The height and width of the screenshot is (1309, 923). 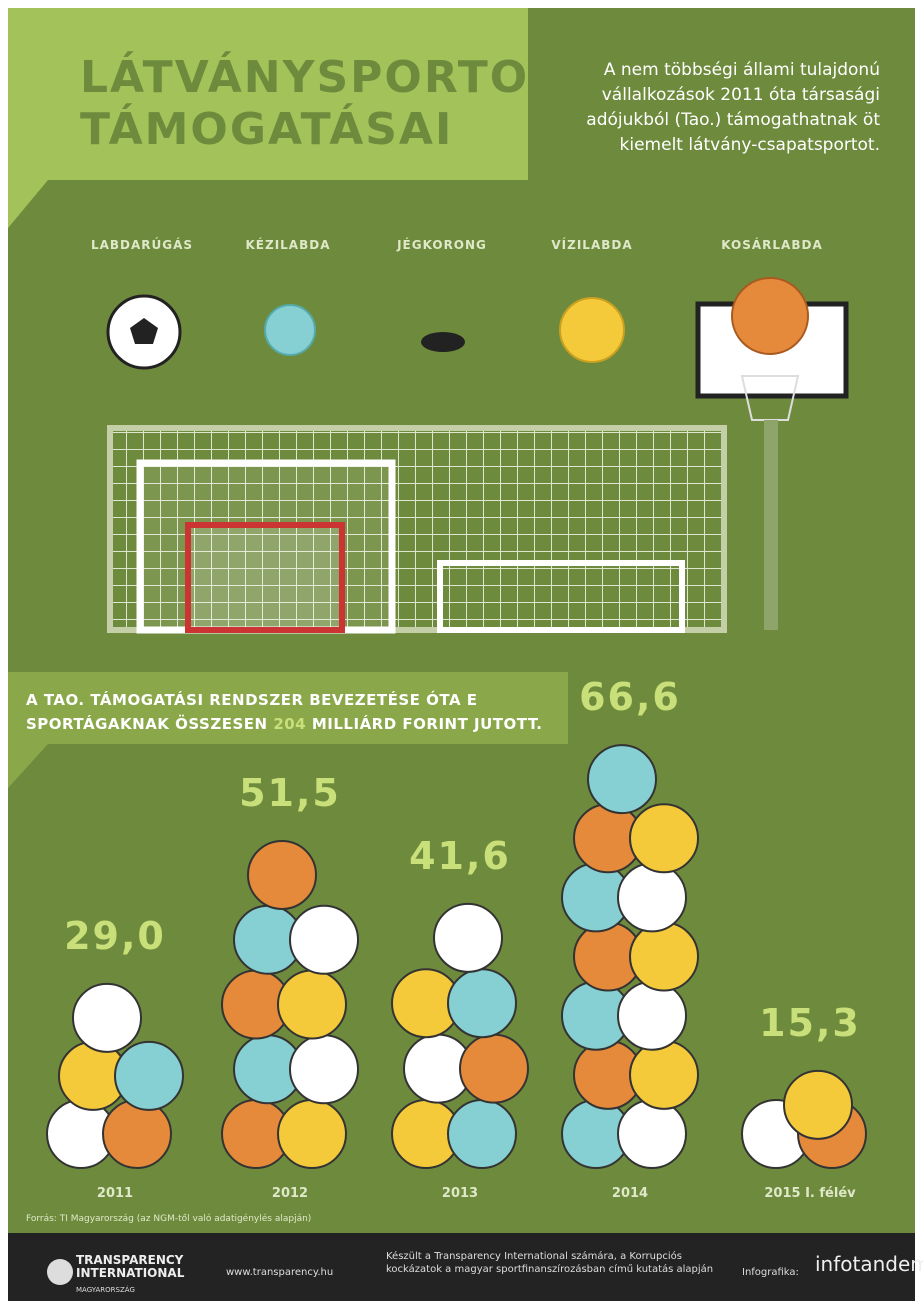 What do you see at coordinates (115, 935) in the screenshot?
I see `value-label: 29,0` at bounding box center [115, 935].